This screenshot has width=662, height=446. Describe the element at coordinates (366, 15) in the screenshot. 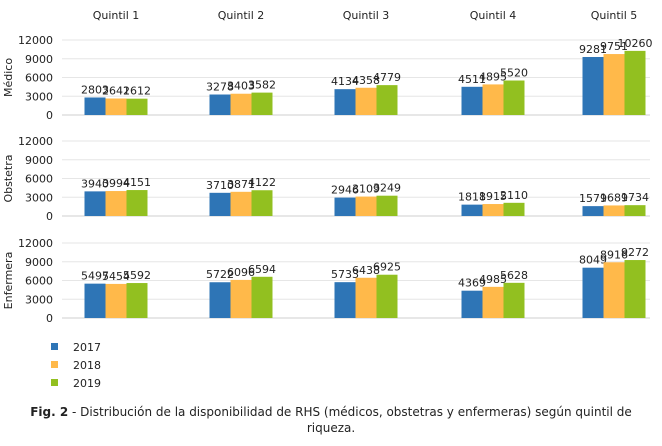

I see `category-label: Quintil 3` at that location.